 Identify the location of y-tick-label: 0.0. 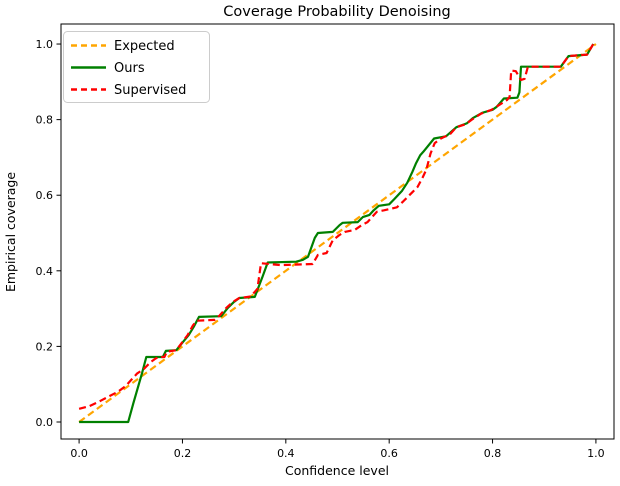
(45, 422).